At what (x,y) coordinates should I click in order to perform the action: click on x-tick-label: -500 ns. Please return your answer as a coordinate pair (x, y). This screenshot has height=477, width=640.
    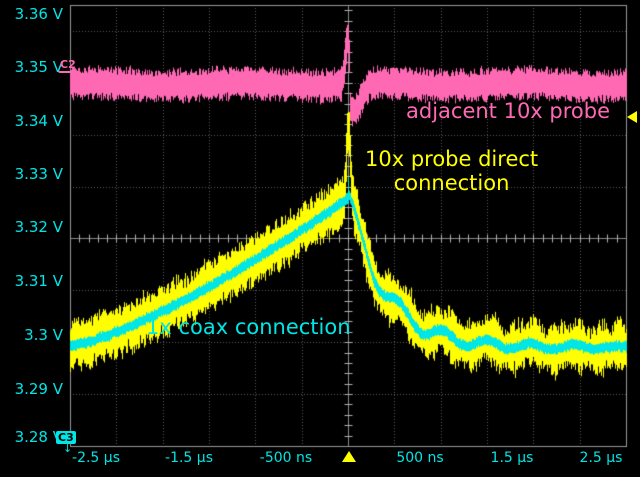
    Looking at the image, I should click on (286, 458).